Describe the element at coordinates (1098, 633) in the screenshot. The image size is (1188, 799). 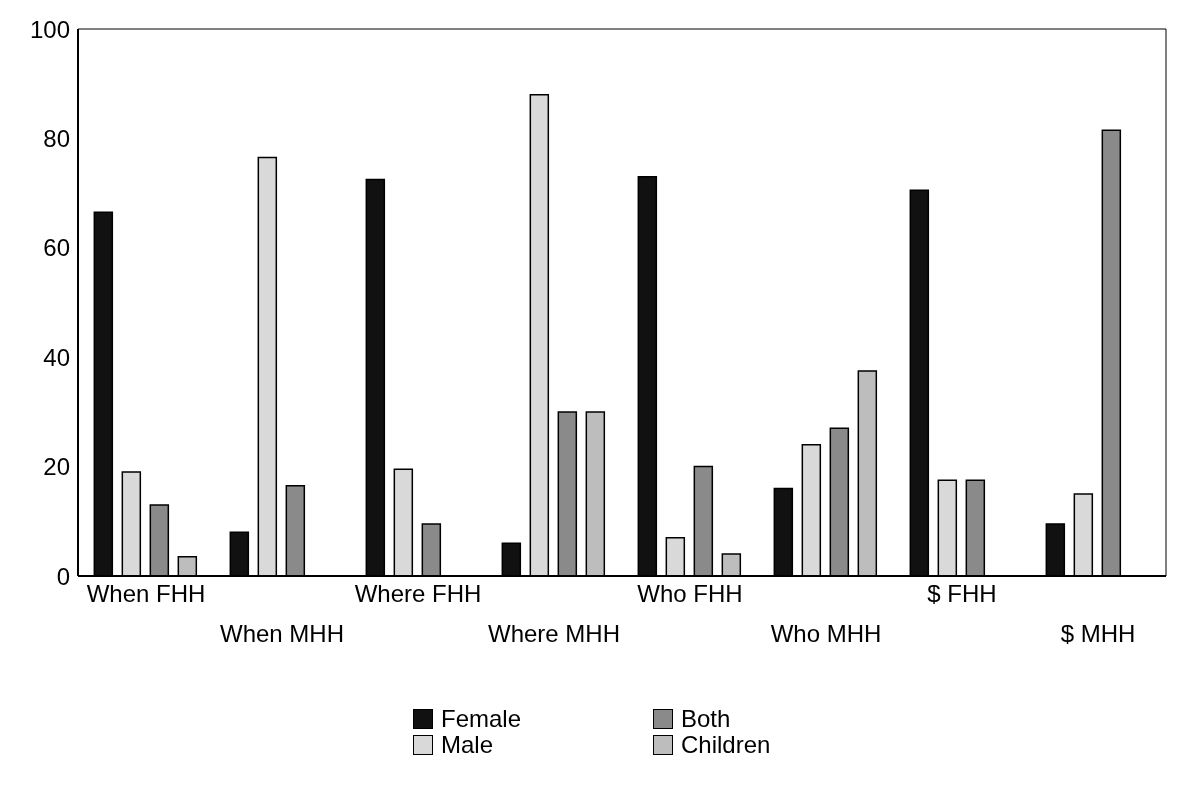
I see `x-tick-label: $ MHH` at that location.